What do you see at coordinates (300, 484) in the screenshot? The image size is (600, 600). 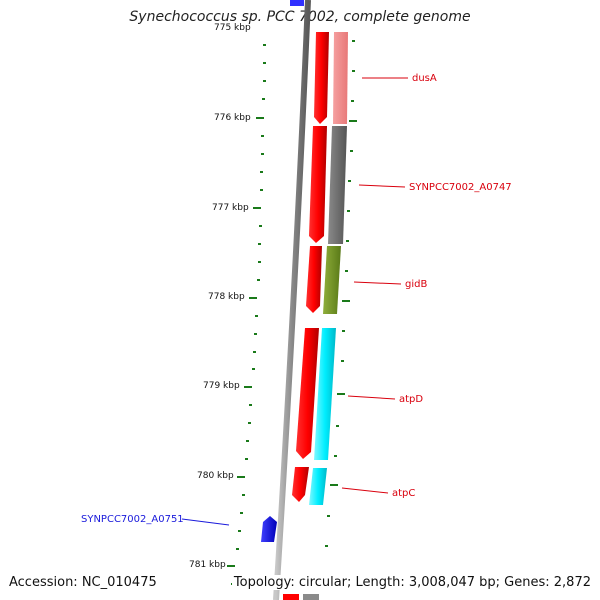 I see `cds-atpC` at bounding box center [300, 484].